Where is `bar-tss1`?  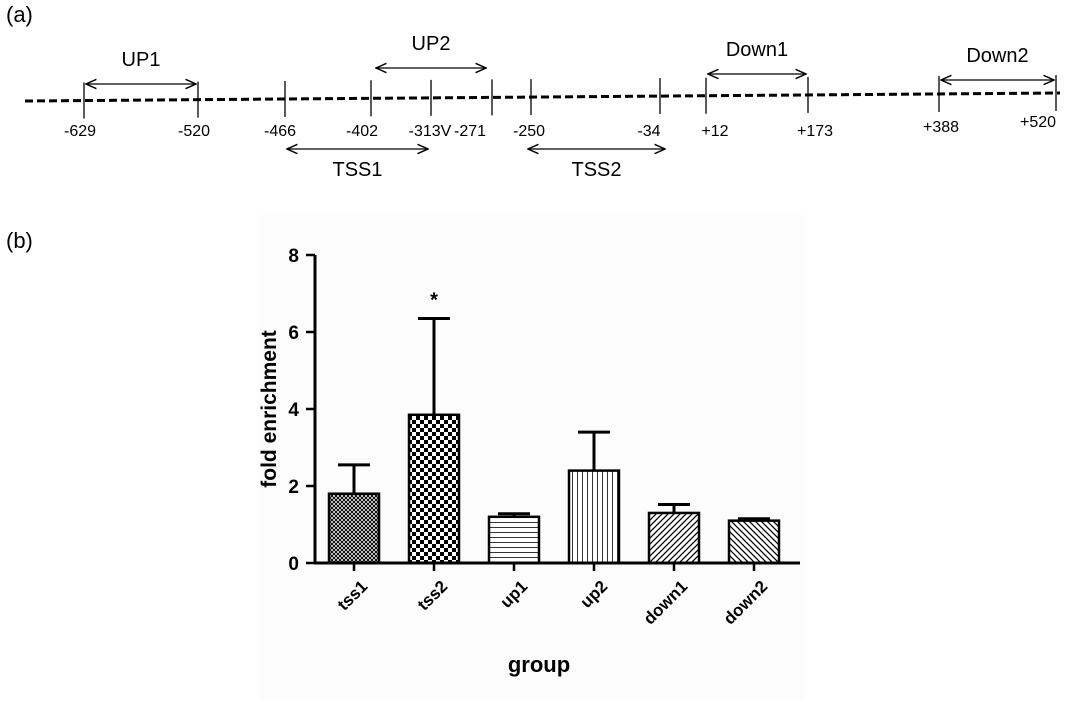 bar-tss1 is located at coordinates (354, 528).